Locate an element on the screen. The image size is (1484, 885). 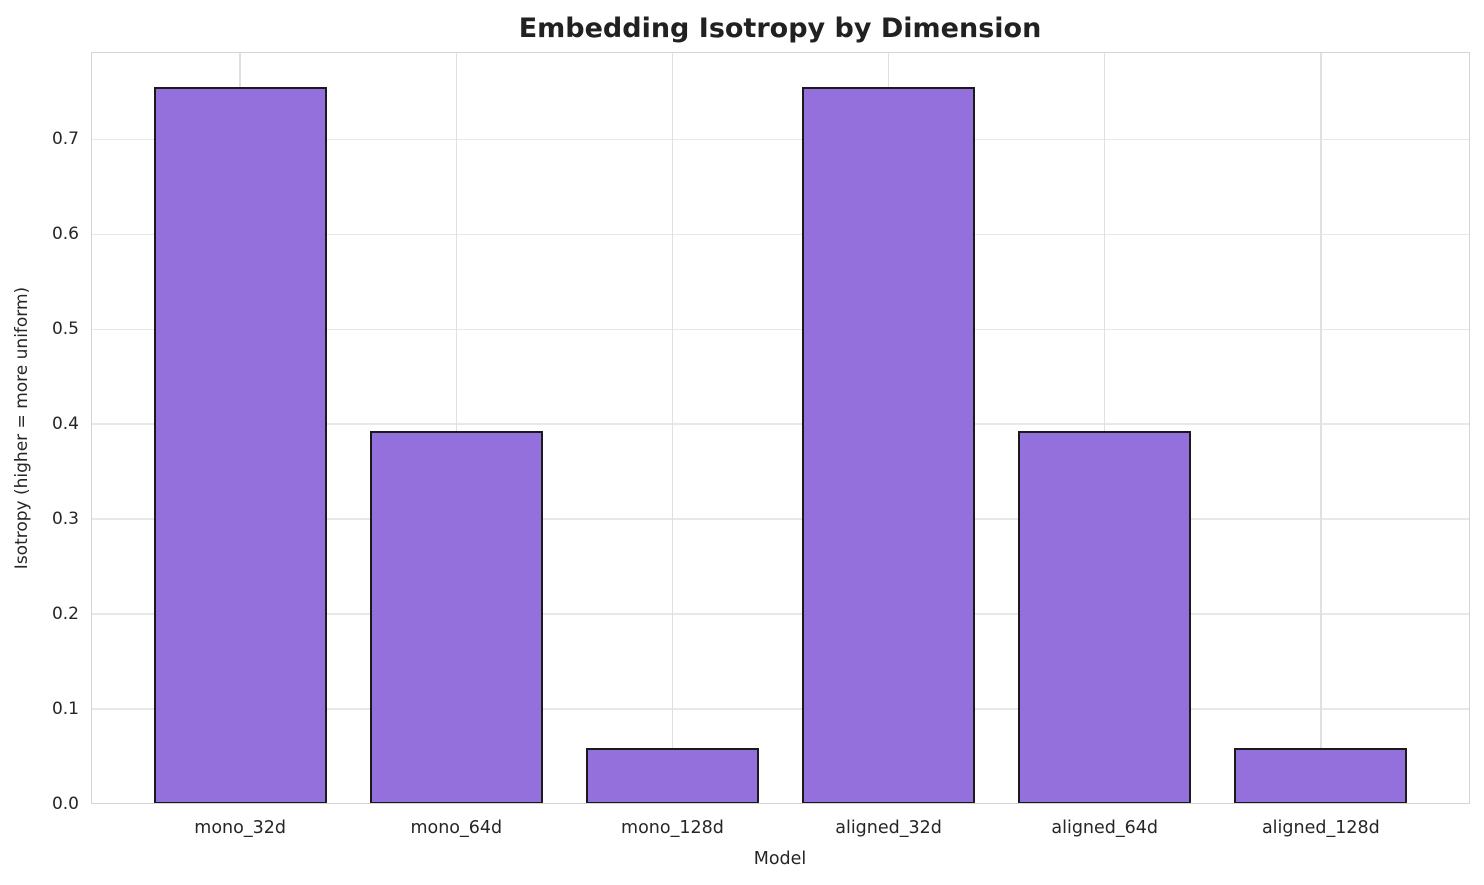
bar-mono_128d is located at coordinates (672, 775).